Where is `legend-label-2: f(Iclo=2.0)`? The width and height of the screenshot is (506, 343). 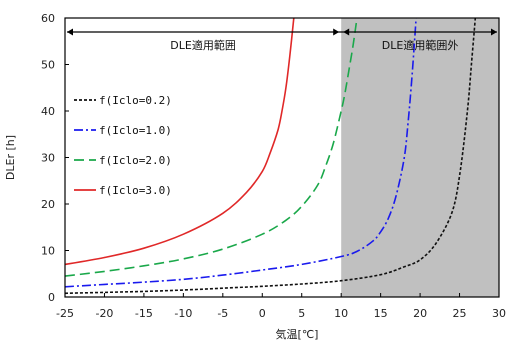
legend-label-2: f(Iclo=2.0) is located at coordinates (135, 160).